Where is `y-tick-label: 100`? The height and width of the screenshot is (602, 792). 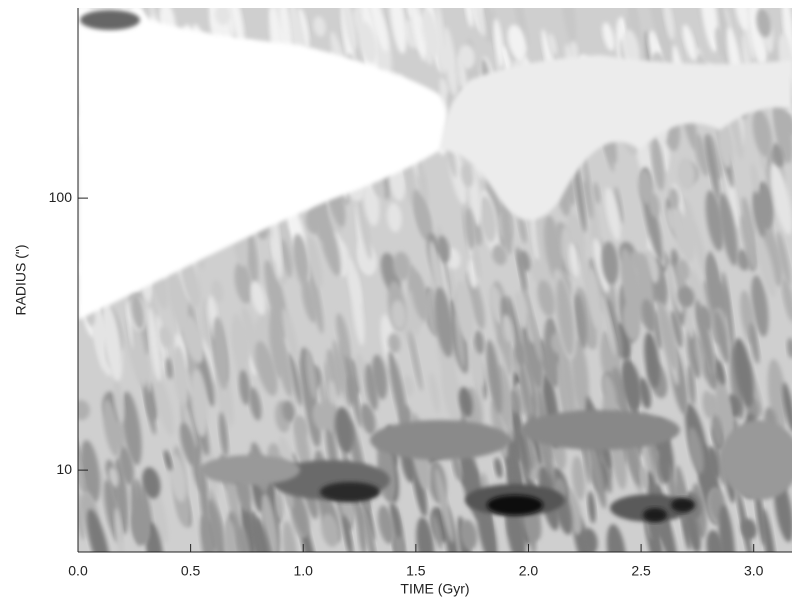
y-tick-label: 100 is located at coordinates (61, 197).